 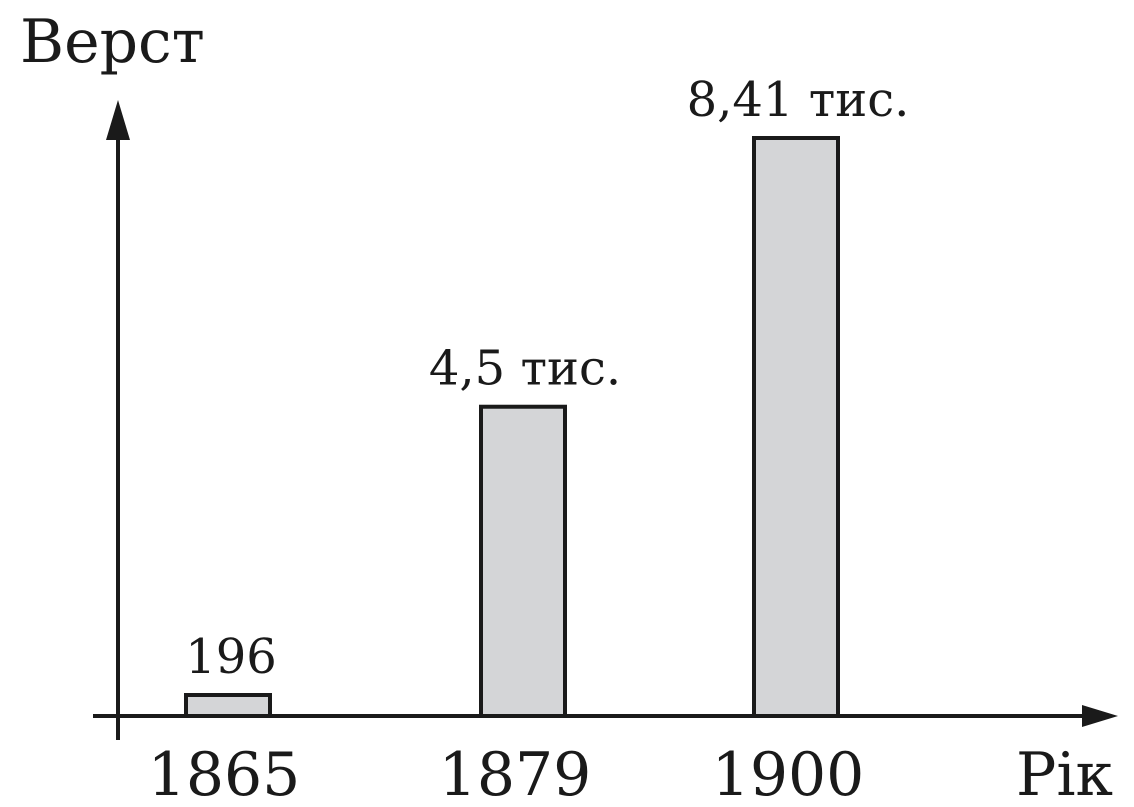 I want to click on x-axis-title: Рік, so click(x=1064, y=773).